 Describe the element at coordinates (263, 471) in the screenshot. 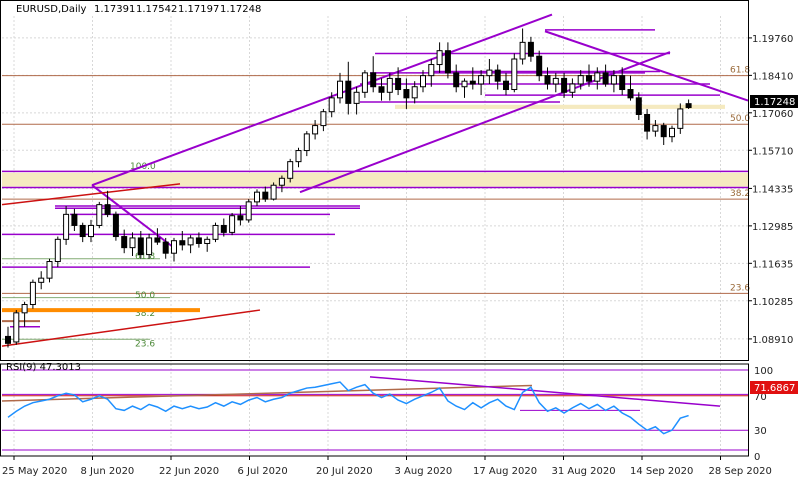

I see `x-tick-label: 6 Jul 2020` at that location.